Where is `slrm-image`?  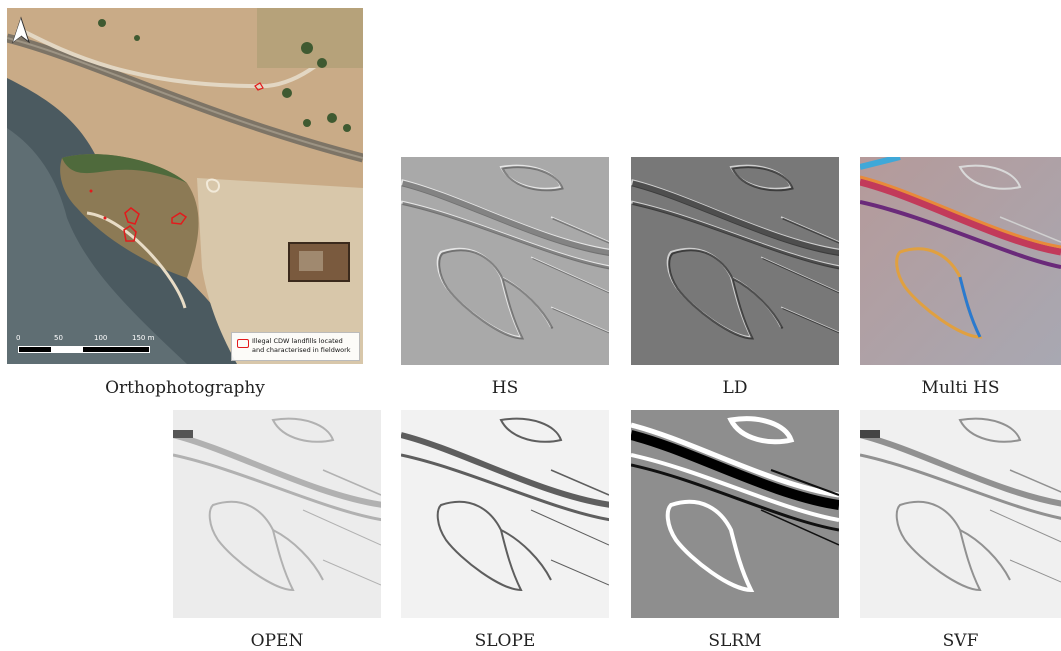 slrm-image is located at coordinates (735, 514).